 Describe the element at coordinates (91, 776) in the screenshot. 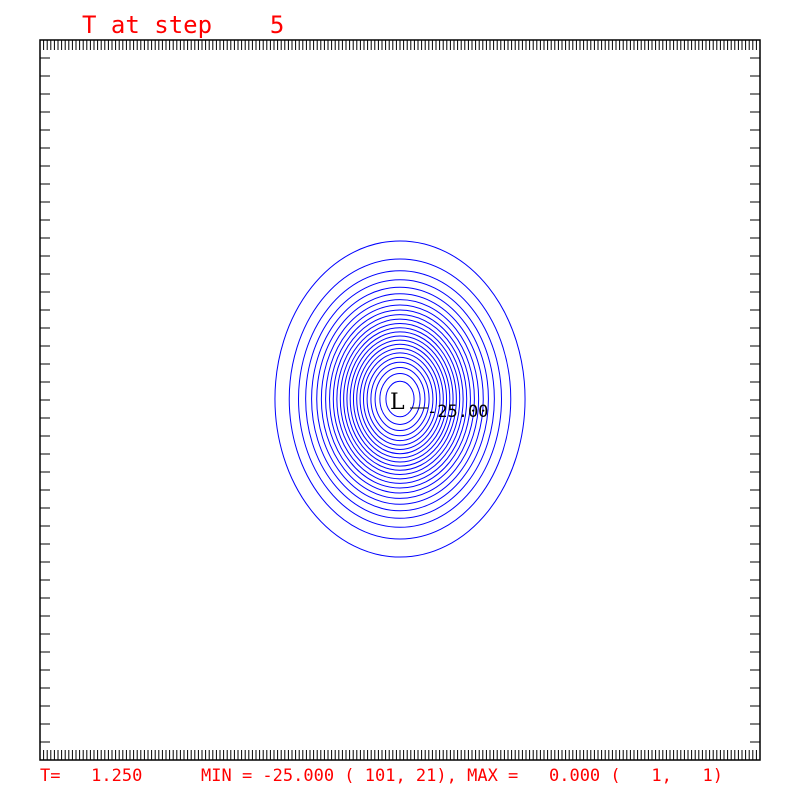

I see `footer-time: T= 1.250` at that location.